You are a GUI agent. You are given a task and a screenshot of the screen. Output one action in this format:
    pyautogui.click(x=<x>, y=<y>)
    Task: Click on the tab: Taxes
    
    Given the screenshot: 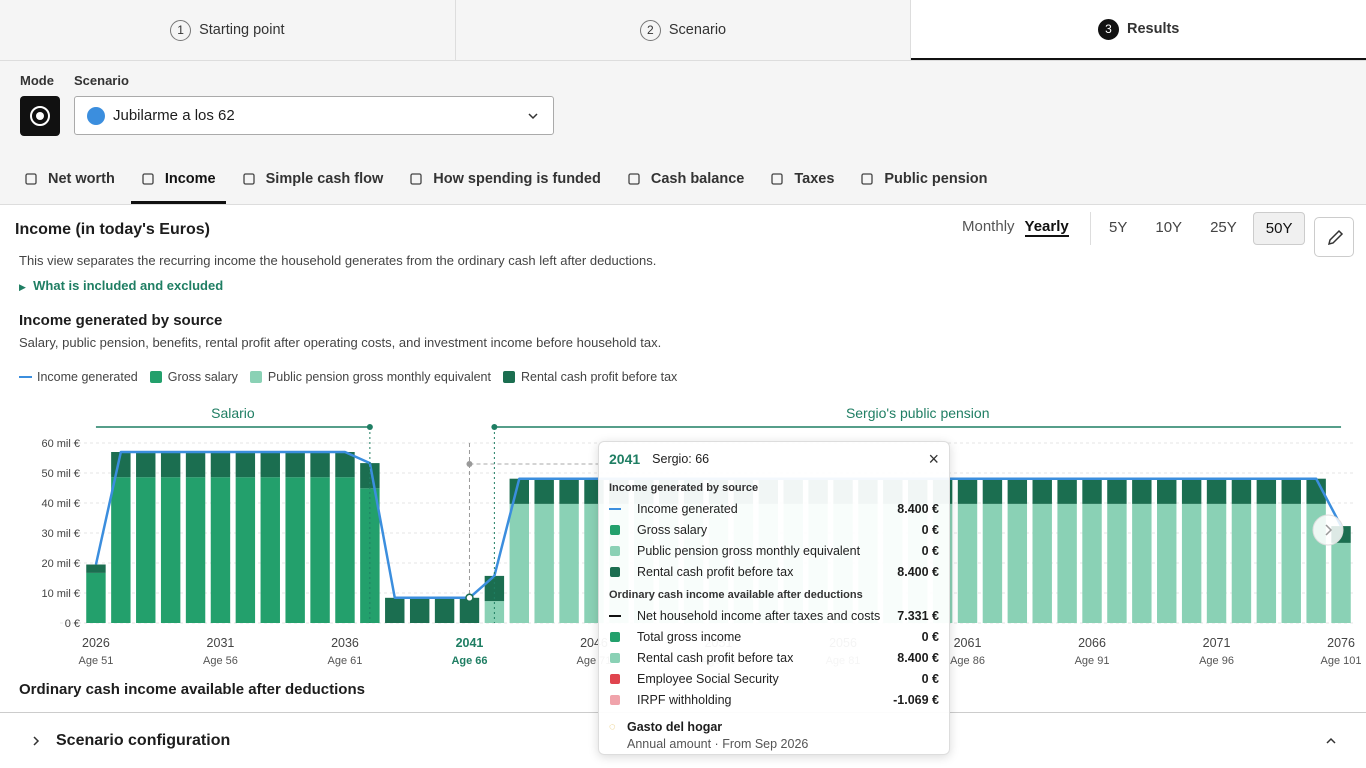 What is the action you would take?
    pyautogui.click(x=802, y=180)
    